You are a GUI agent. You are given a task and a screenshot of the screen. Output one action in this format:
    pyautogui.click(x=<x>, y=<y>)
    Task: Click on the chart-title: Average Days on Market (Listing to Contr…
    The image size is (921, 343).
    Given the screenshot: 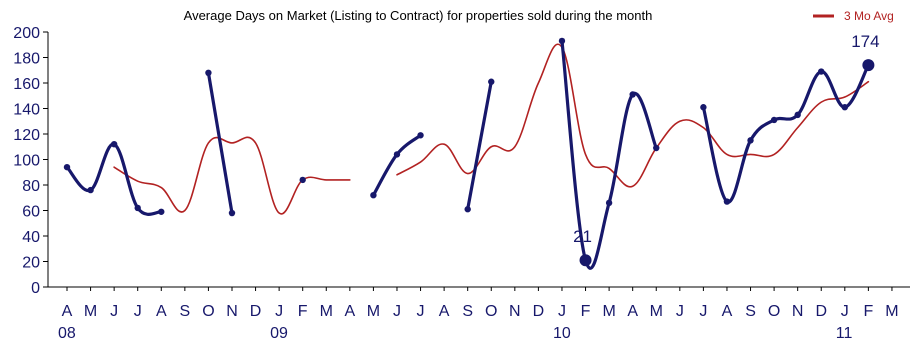 What is the action you would take?
    pyautogui.click(x=418, y=15)
    